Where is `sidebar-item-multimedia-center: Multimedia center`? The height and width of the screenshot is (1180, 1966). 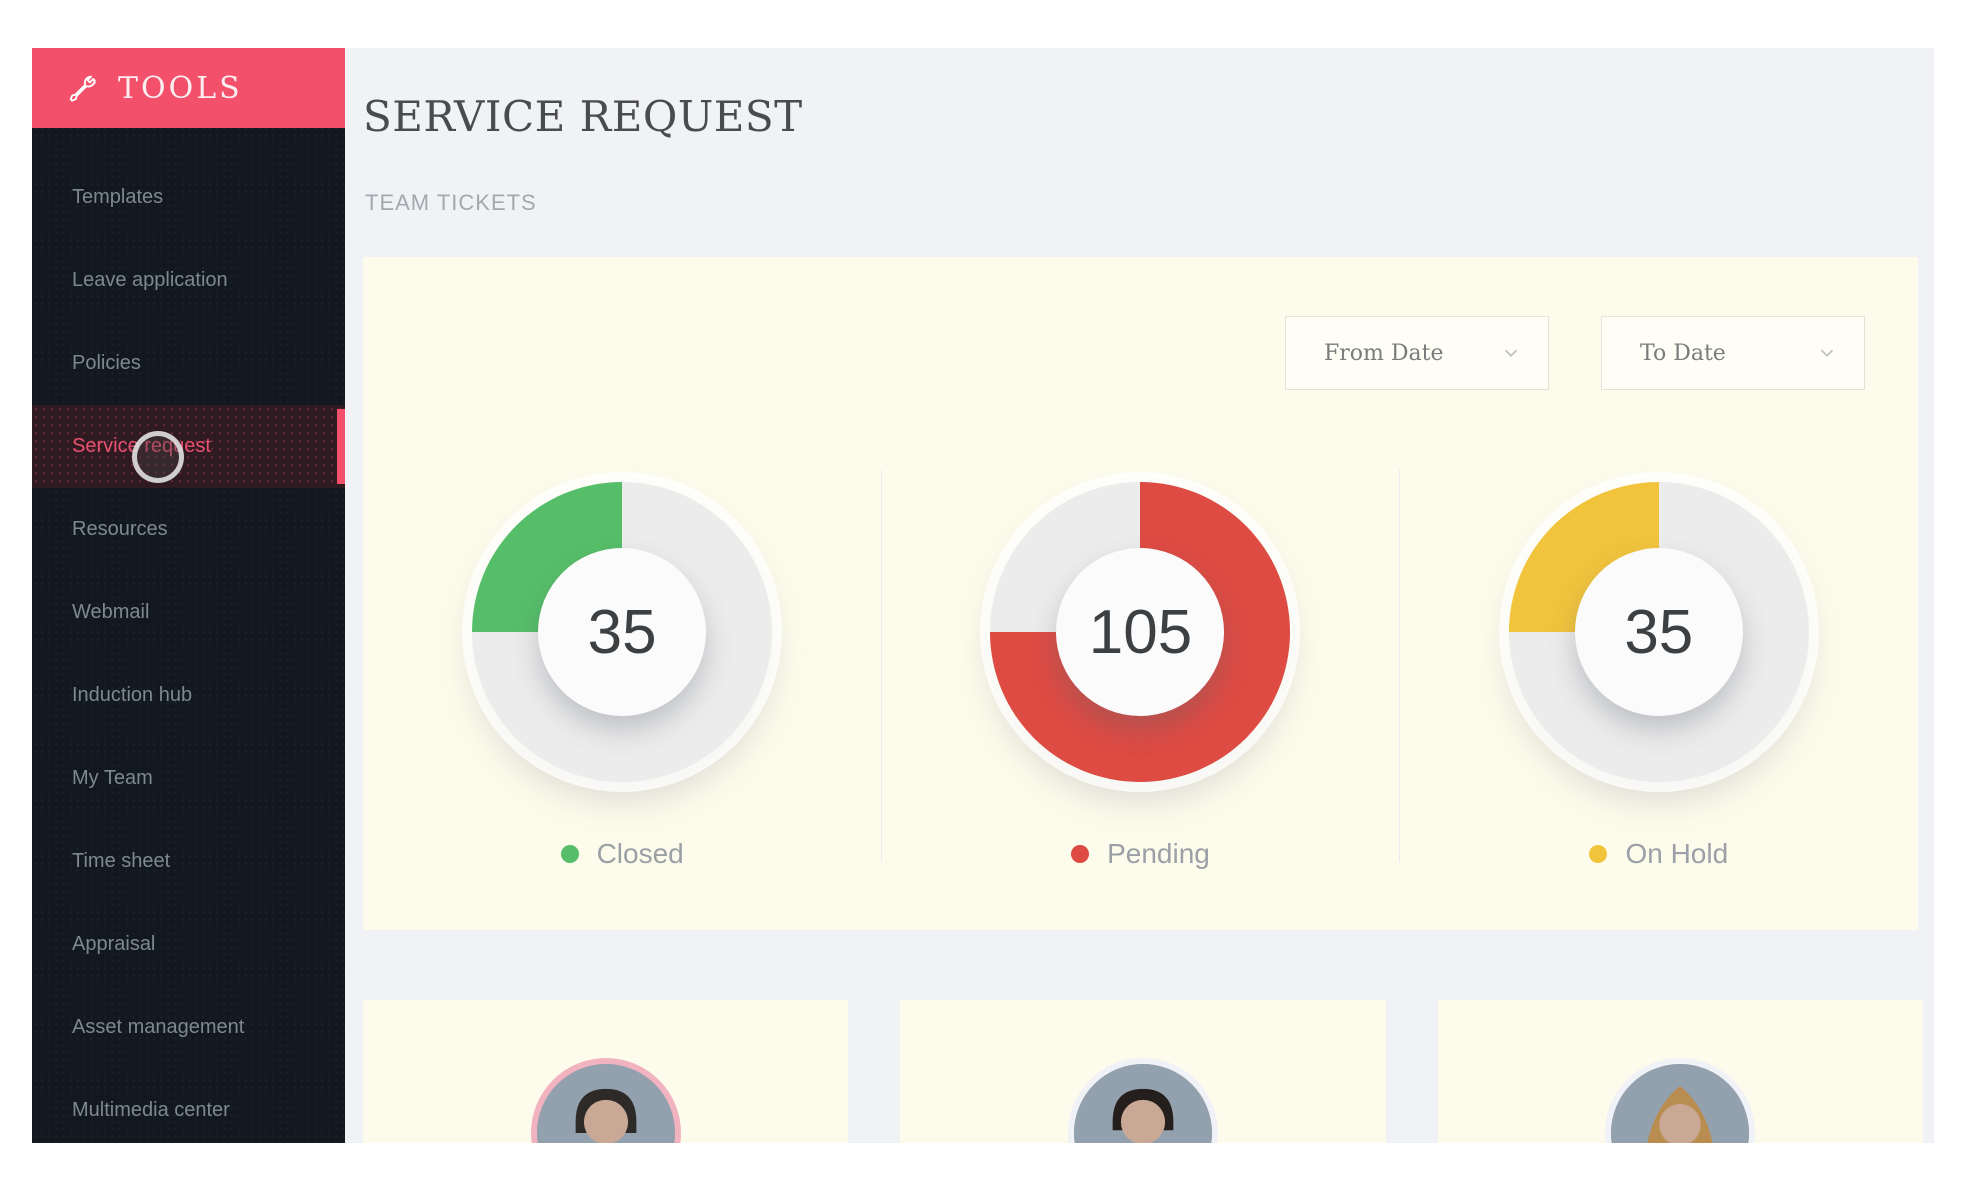 sidebar-item-multimedia-center: Multimedia center is located at coordinates (188, 1106).